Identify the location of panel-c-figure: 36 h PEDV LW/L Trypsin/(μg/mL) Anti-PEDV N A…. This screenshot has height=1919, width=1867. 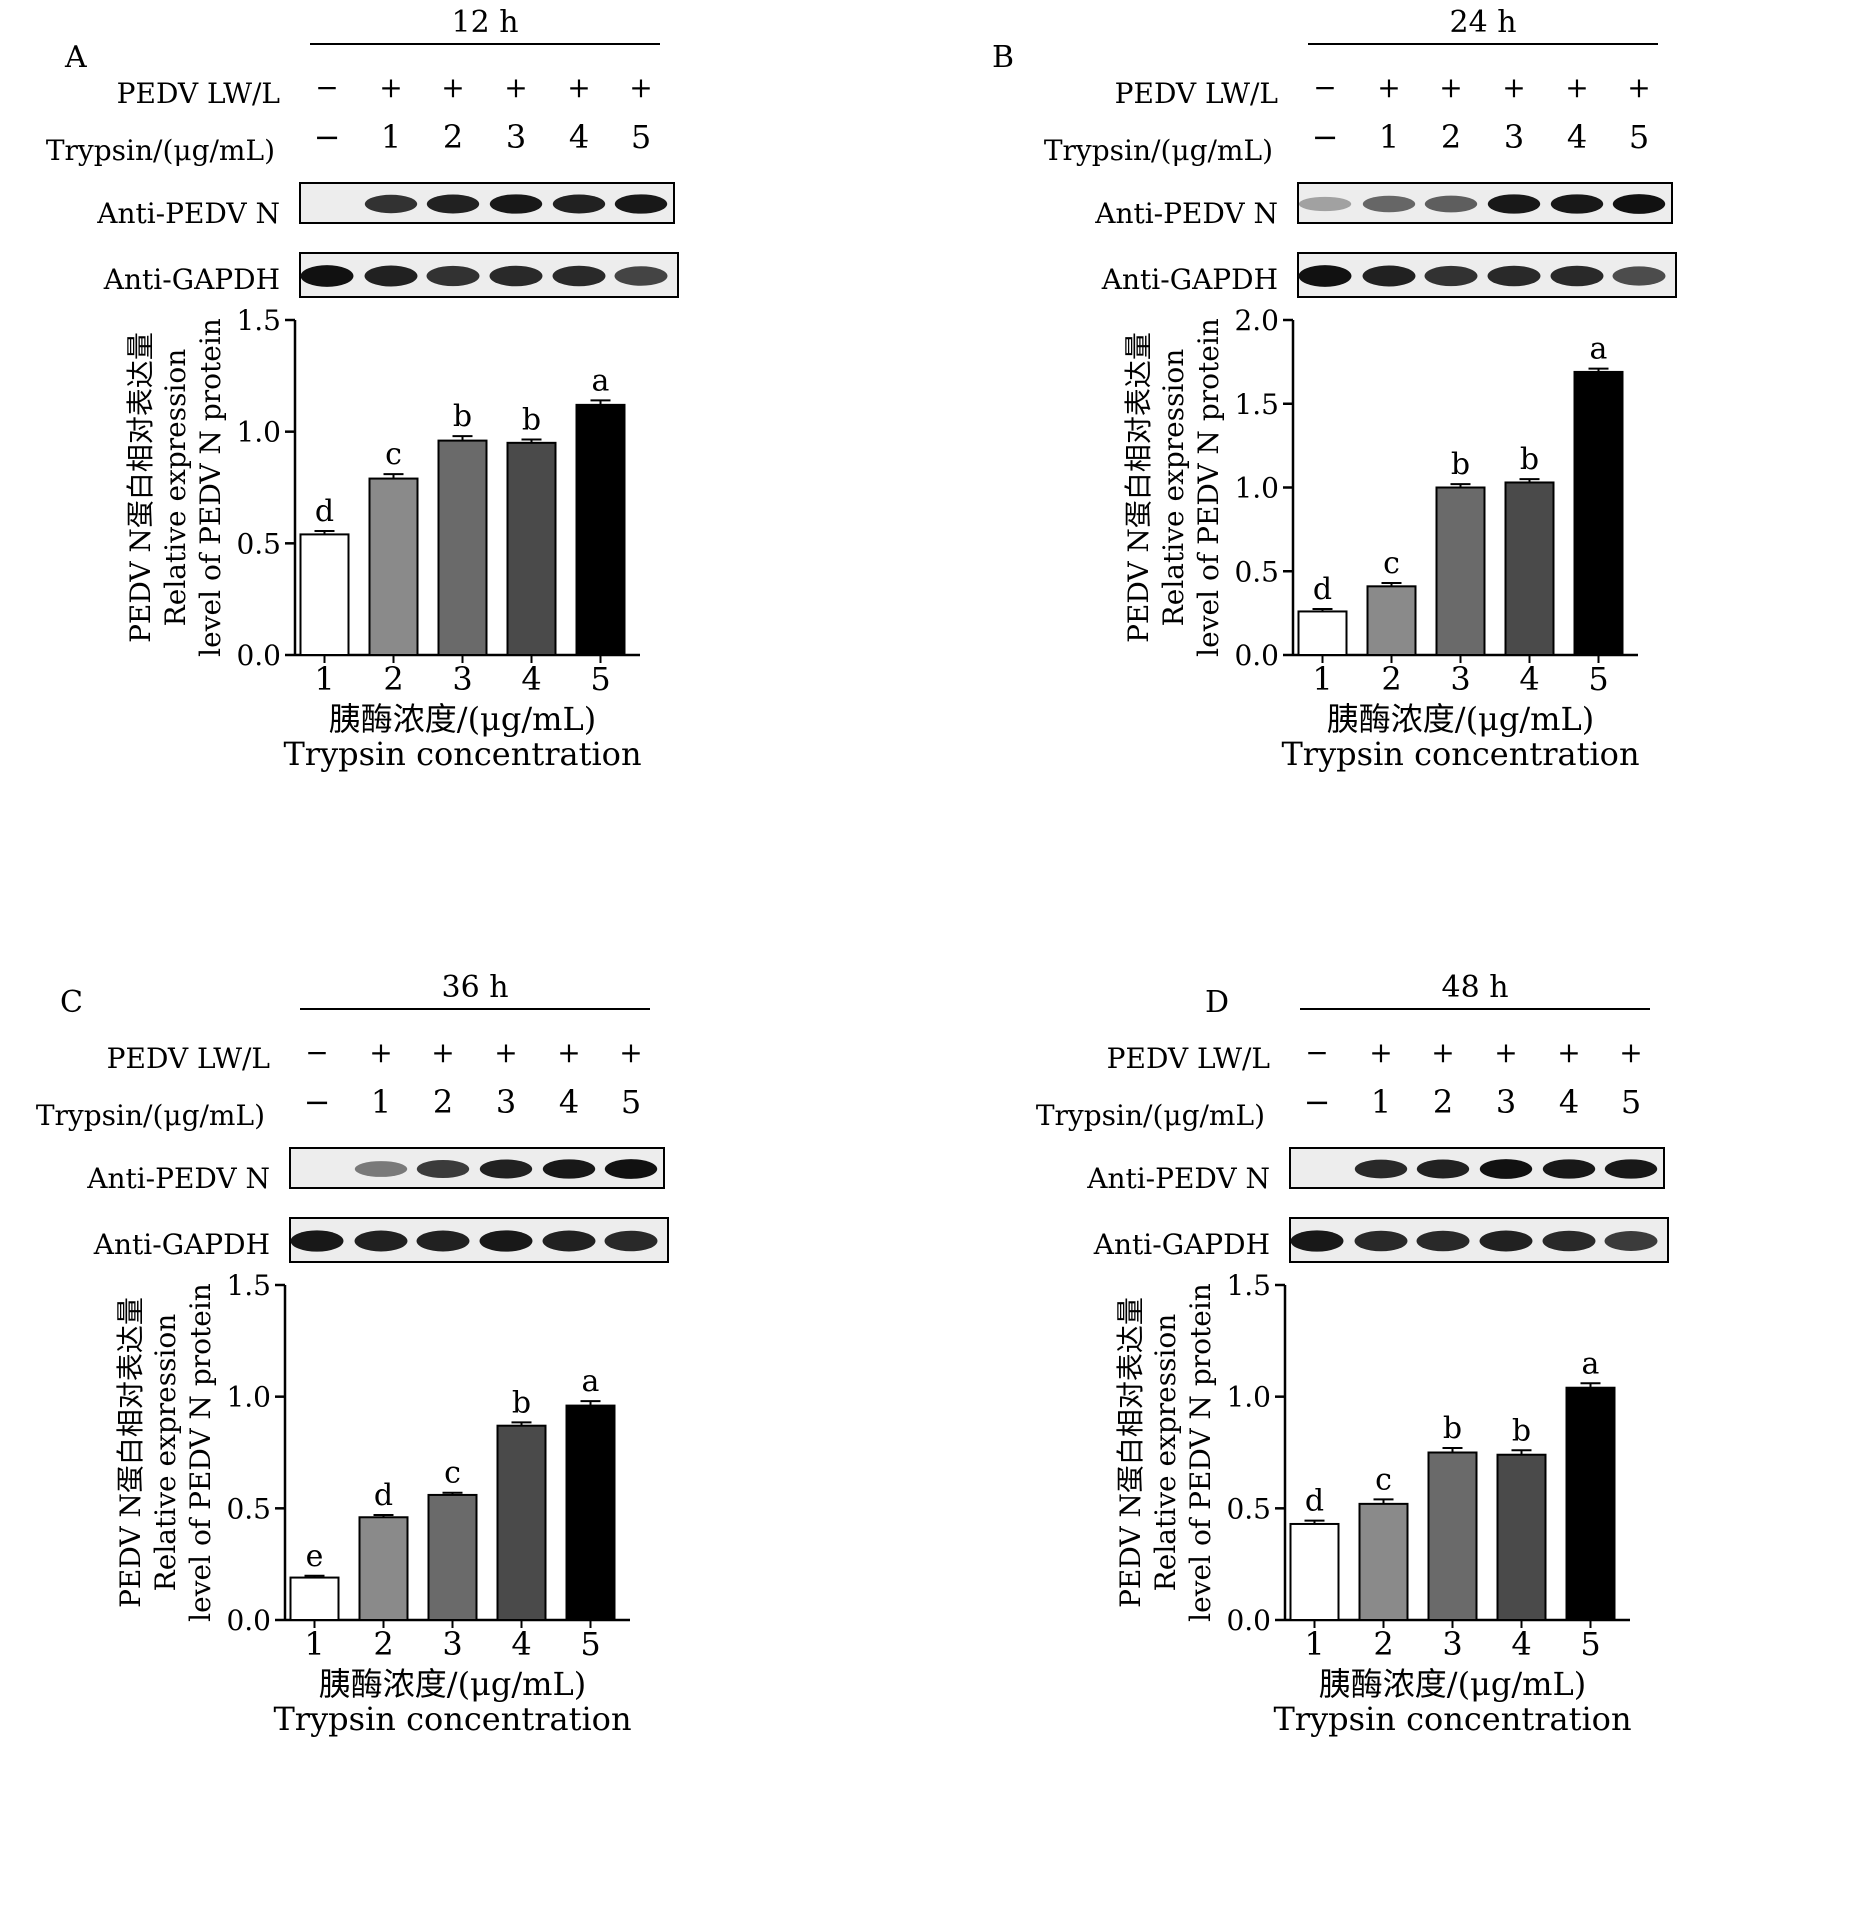
(352, 1354).